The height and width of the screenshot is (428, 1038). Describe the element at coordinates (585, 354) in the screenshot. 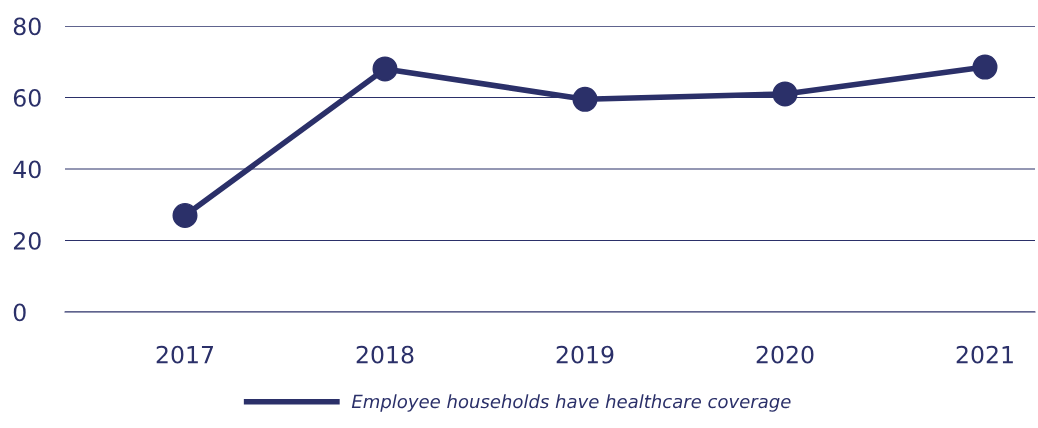

I see `x-tick-label: 2019` at that location.